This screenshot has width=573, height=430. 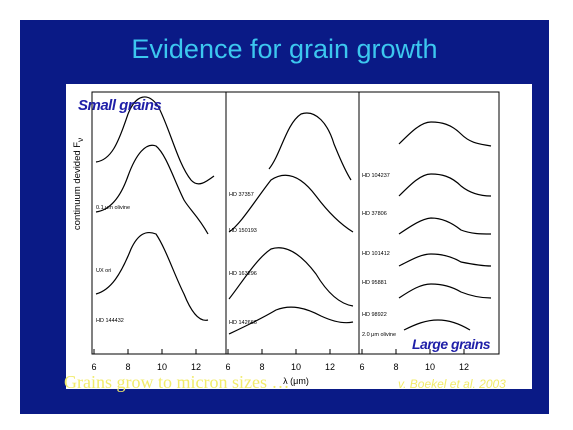 I want to click on label-olivine-small: 0.1 μm olivine, so click(x=113, y=208).